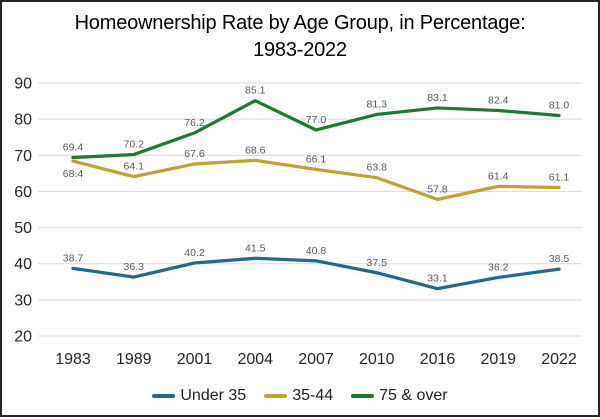 This screenshot has height=419, width=600. Describe the element at coordinates (134, 267) in the screenshot. I see `data-label: 36.3` at that location.